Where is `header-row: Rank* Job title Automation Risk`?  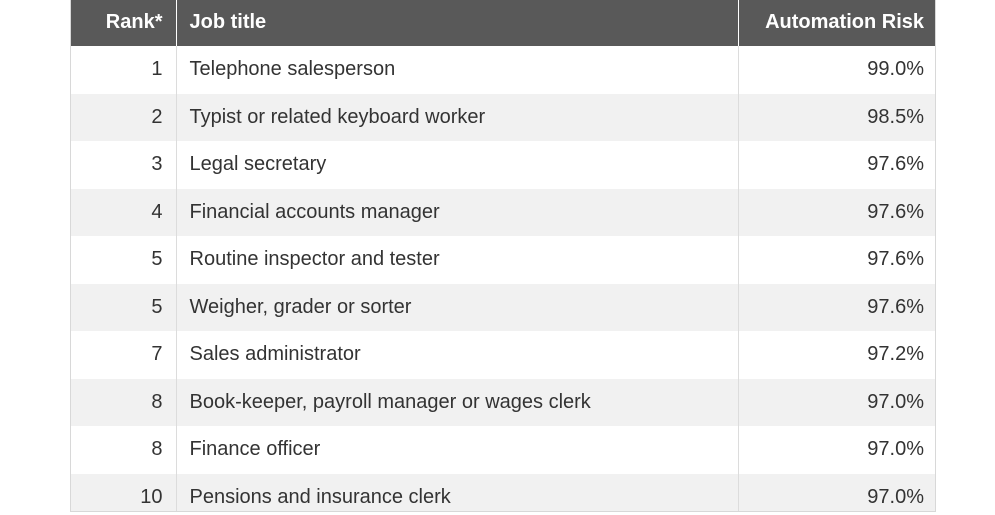
header-row: Rank* Job title Automation Risk is located at coordinates (503, 23).